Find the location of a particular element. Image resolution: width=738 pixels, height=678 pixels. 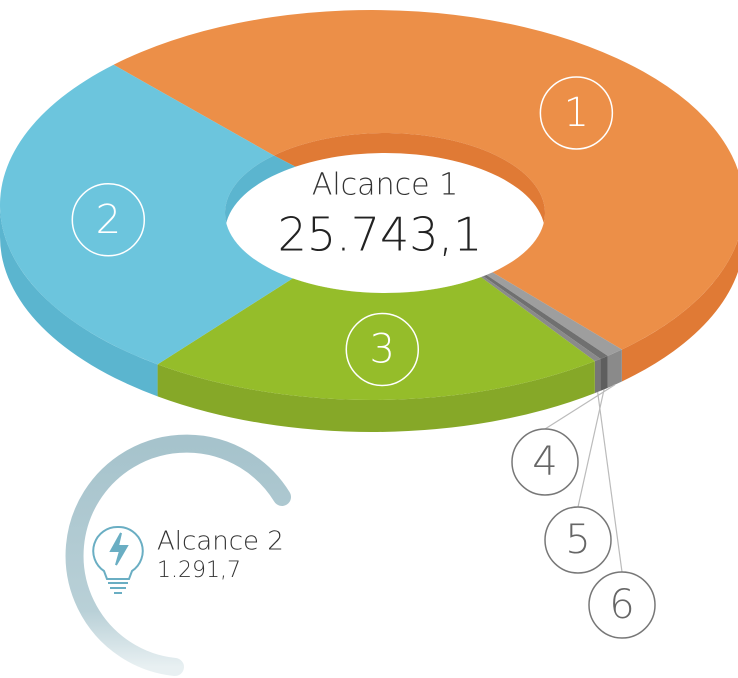

segment-label: 5 is located at coordinates (577, 540).